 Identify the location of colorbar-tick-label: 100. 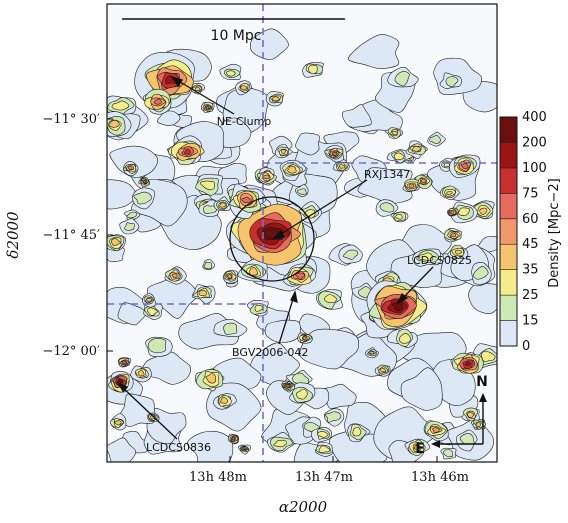
(534, 168).